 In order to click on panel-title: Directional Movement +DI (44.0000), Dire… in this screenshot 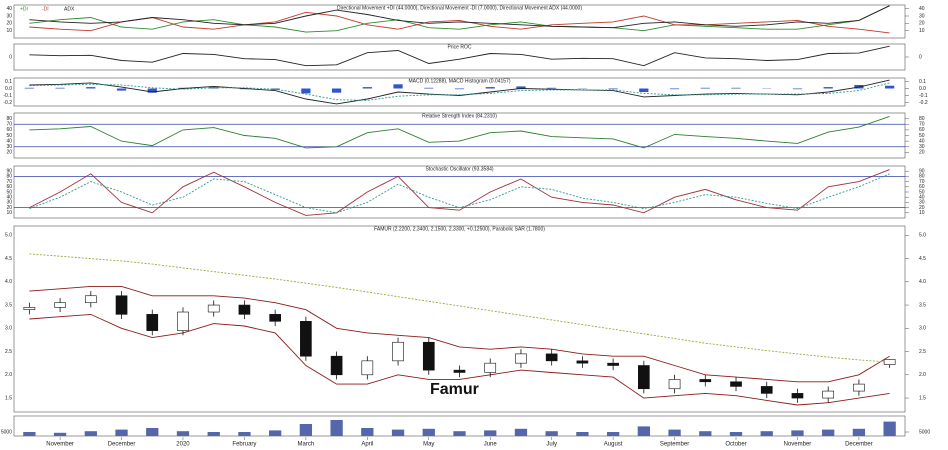, I will do `click(459, 8)`.